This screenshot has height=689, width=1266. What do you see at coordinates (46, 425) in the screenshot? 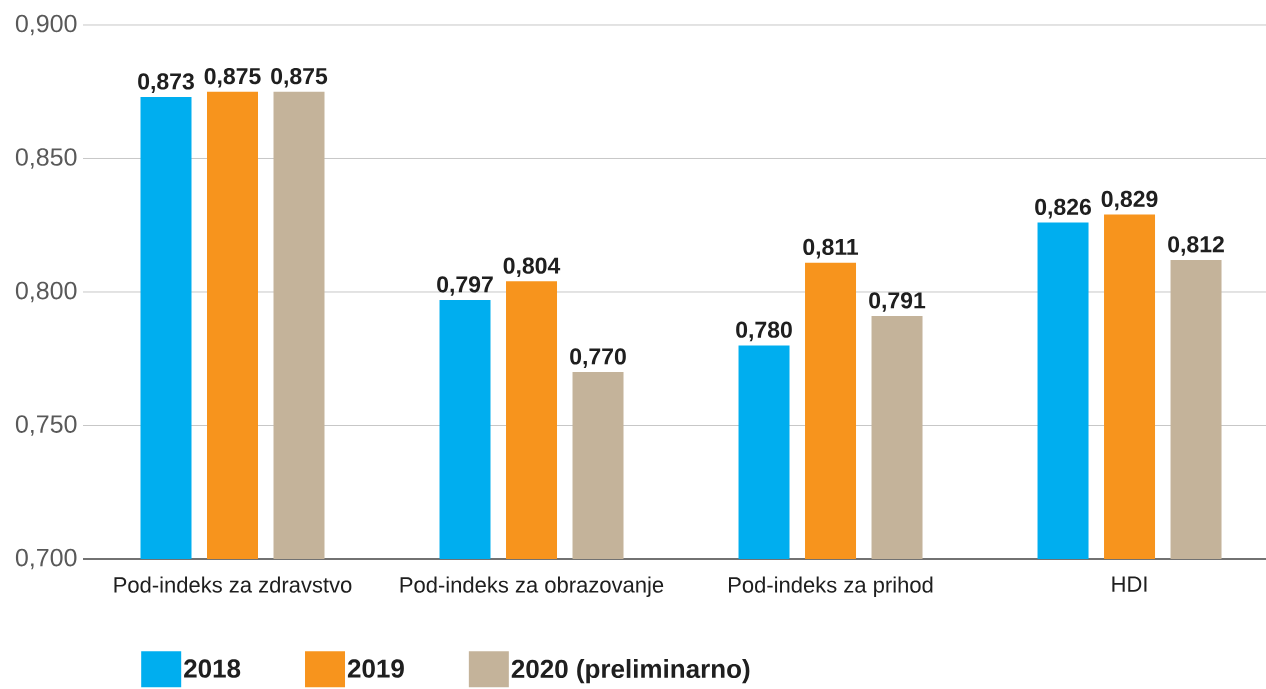
I see `y-tick-label: 0,750` at bounding box center [46, 425].